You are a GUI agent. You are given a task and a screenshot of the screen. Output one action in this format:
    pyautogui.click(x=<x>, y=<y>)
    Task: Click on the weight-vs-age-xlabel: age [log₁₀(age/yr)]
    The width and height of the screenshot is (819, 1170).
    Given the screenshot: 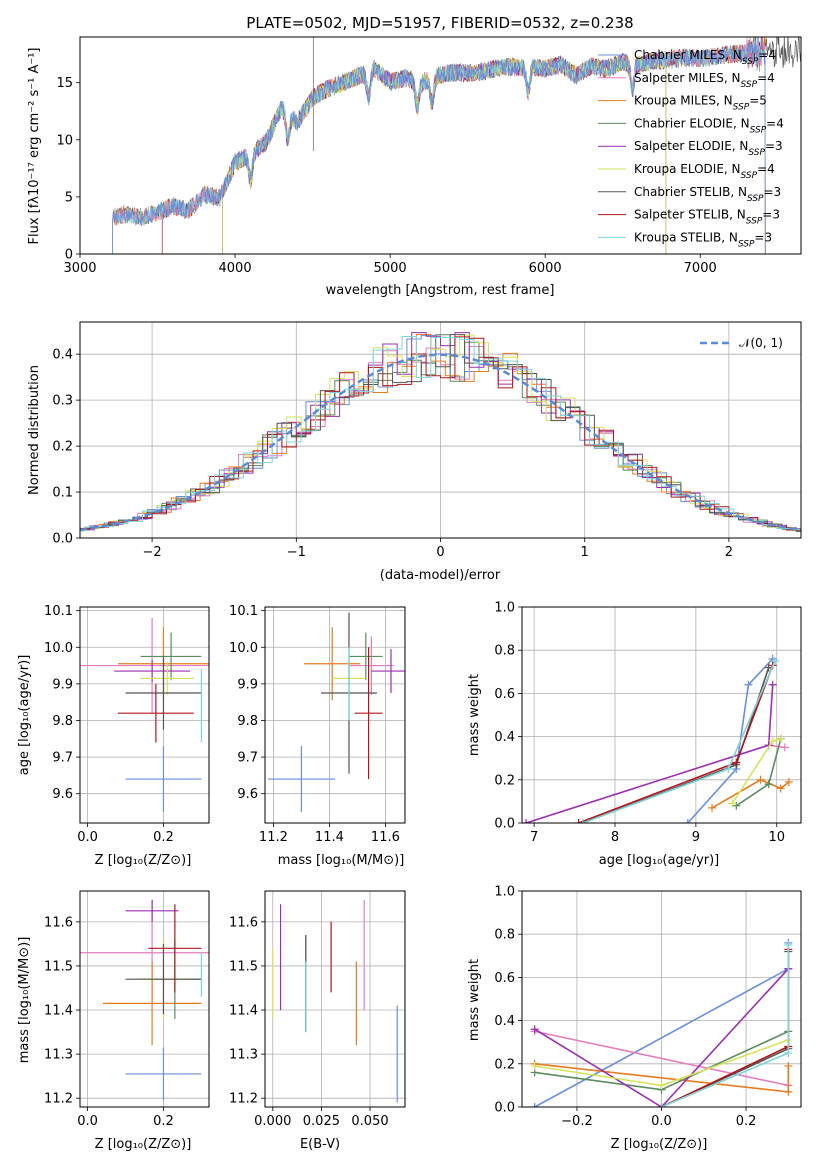 What is the action you would take?
    pyautogui.click(x=659, y=860)
    